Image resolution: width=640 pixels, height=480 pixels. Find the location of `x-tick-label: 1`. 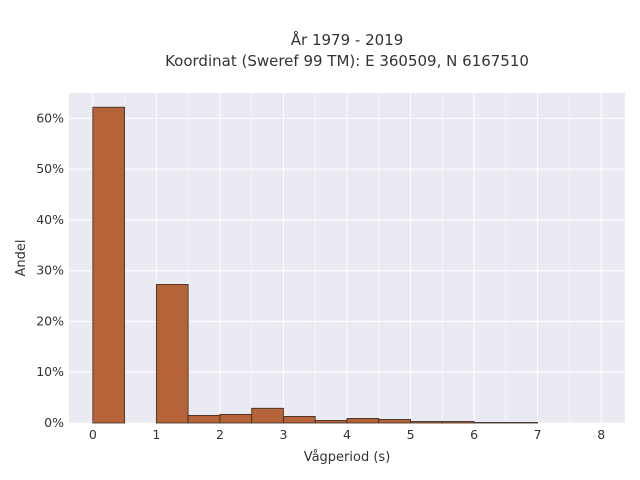

x-tick-label: 1 is located at coordinates (156, 434).